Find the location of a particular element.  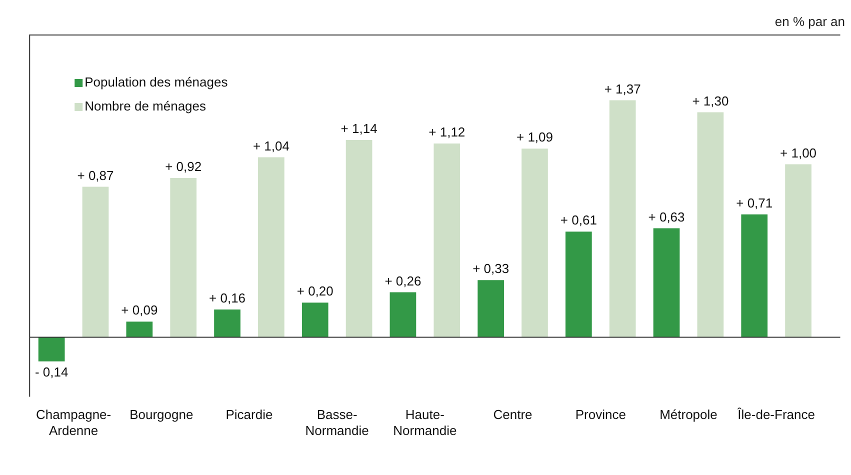

data-label: + 0,20 is located at coordinates (315, 291).